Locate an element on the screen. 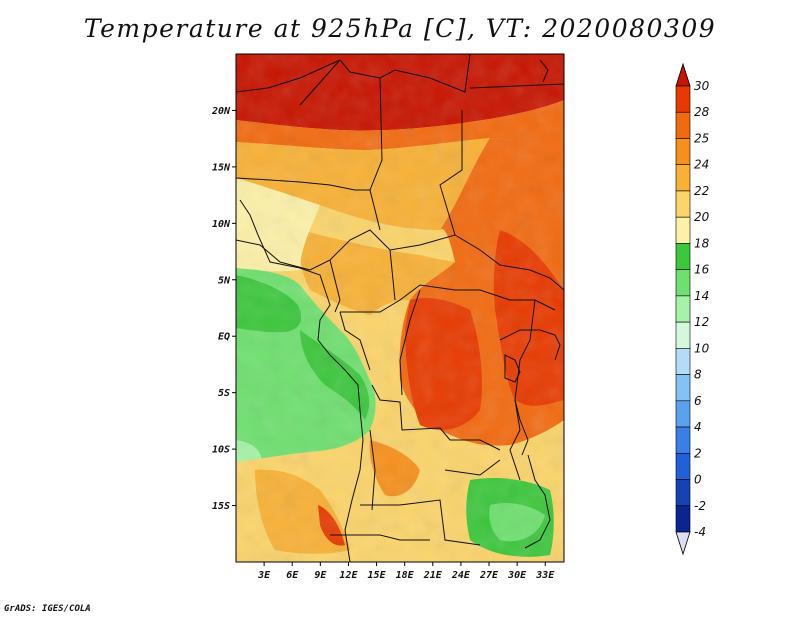  colorbar-label: 10 is located at coordinates (702, 348).